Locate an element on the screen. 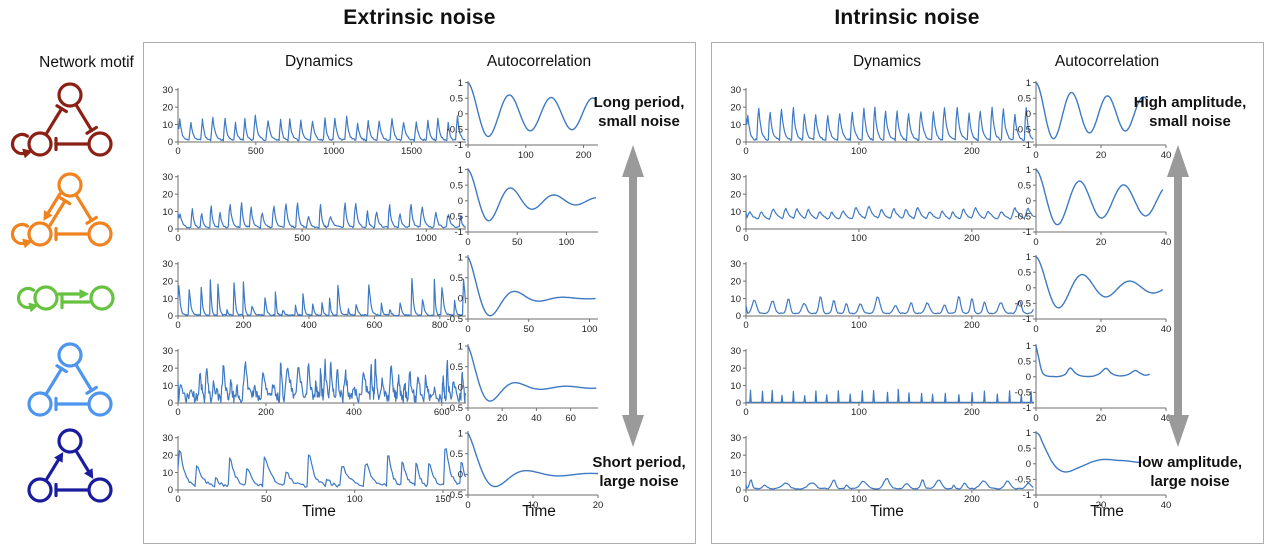  svg-text: 150 is located at coordinates (443, 499).